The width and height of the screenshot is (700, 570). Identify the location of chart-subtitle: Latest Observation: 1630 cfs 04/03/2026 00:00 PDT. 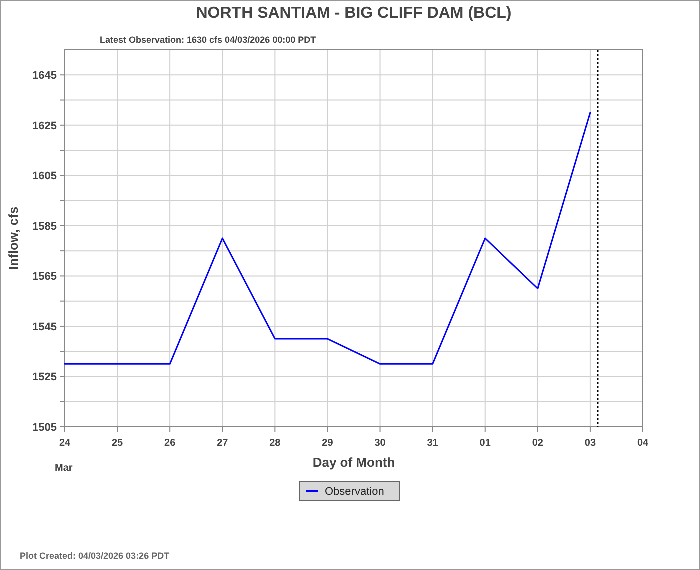
(208, 40).